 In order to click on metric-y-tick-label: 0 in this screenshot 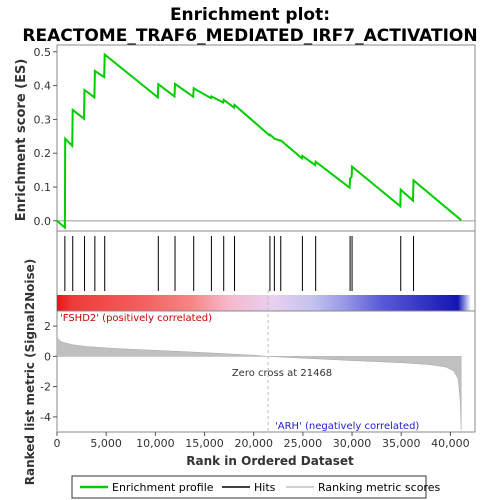, I will do `click(47, 356)`.